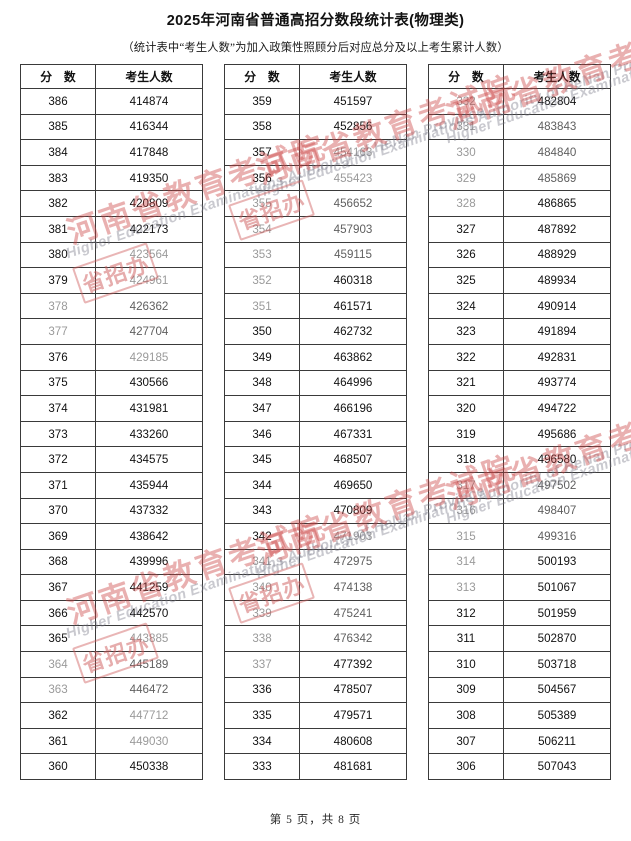 The image size is (631, 841). I want to click on cell-count: 501067, so click(557, 587).